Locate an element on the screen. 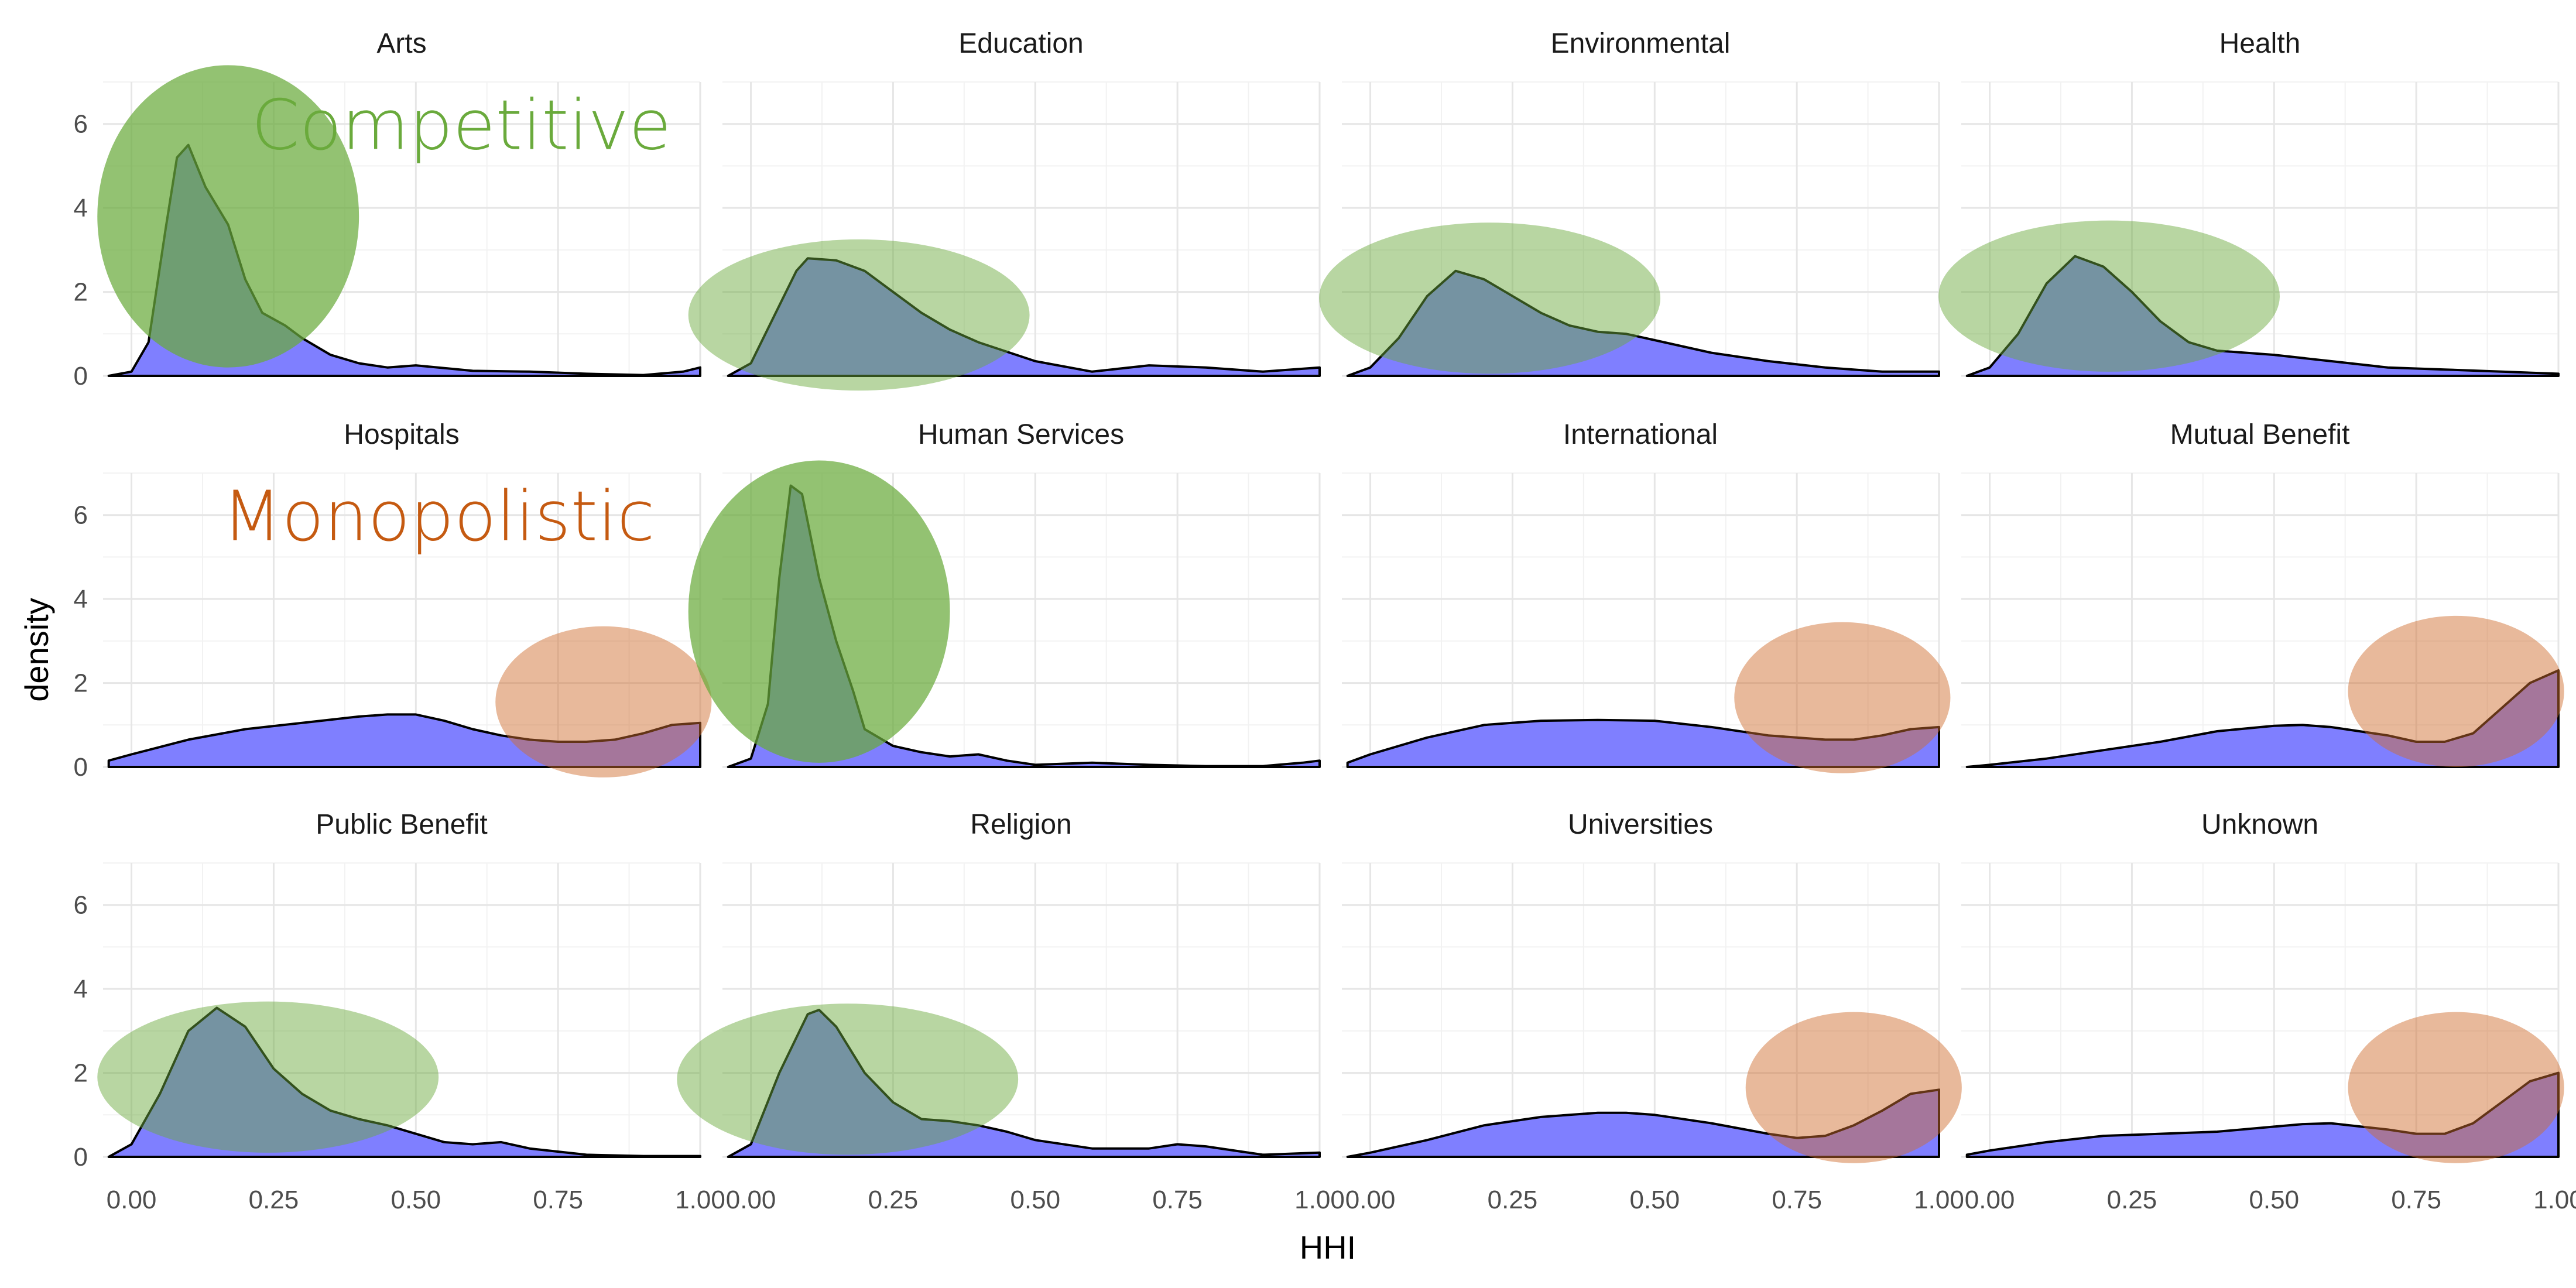 Image resolution: width=2576 pixels, height=1288 pixels. facet-panel-universities: Universities 0.00 0.25 0.50 0.75 1.00 is located at coordinates (1653, 1011).